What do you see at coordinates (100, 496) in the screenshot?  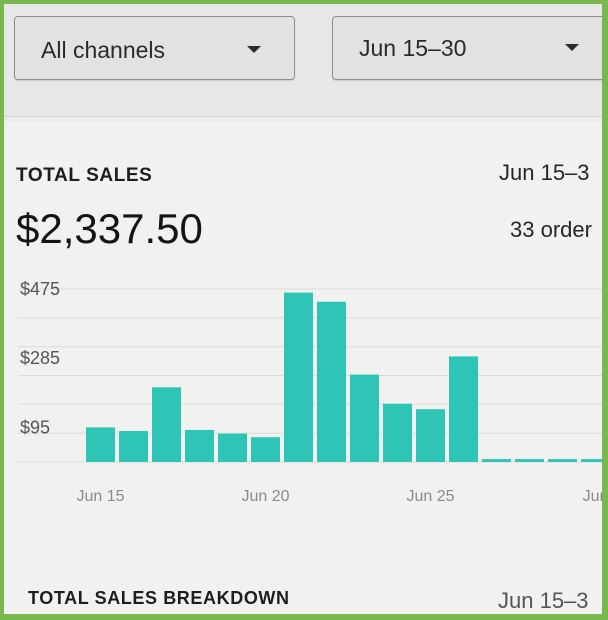 I see `x-tick-label: Jun 15` at bounding box center [100, 496].